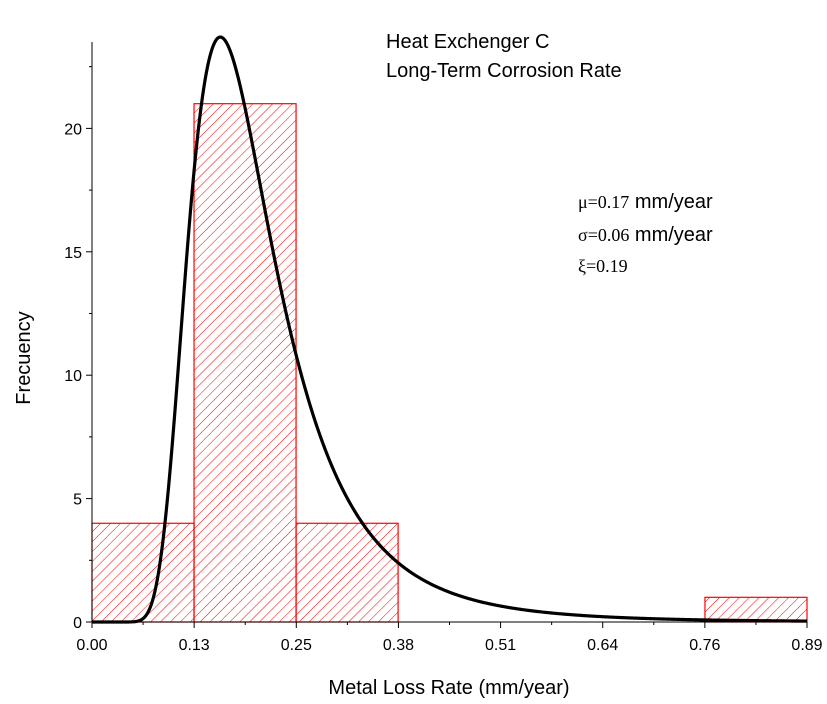  Describe the element at coordinates (645, 202) in the screenshot. I see `annotation-mu: μ=0.17 mm/year` at that location.